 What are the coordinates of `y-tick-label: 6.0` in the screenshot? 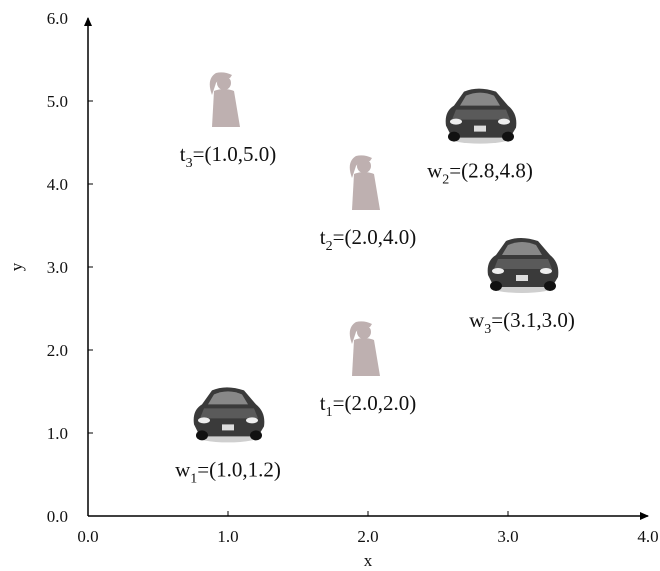 It's located at (57, 18).